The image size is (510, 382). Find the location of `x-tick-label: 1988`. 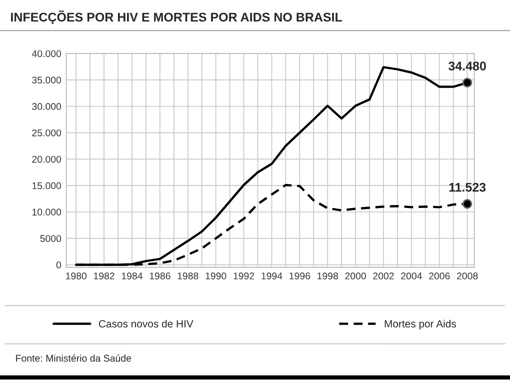

x-tick-label: 1988 is located at coordinates (188, 276).